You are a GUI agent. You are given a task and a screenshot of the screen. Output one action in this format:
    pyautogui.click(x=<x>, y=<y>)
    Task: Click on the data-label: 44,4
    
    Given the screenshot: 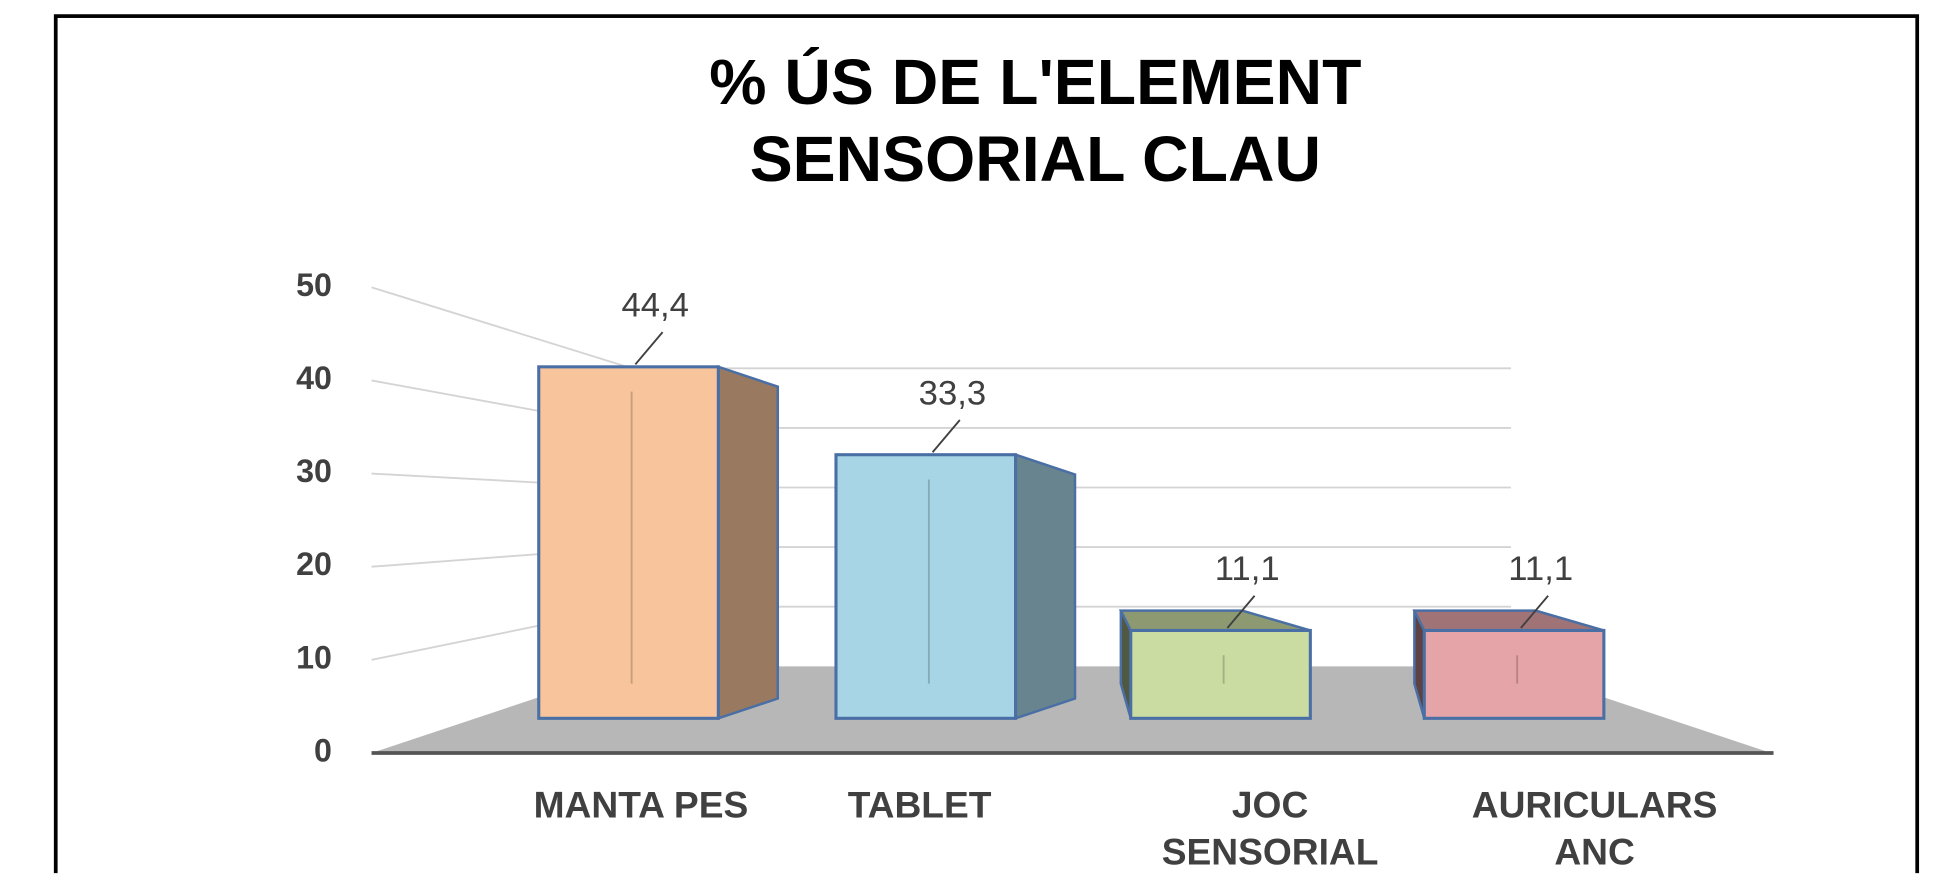 What is the action you would take?
    pyautogui.click(x=654, y=306)
    